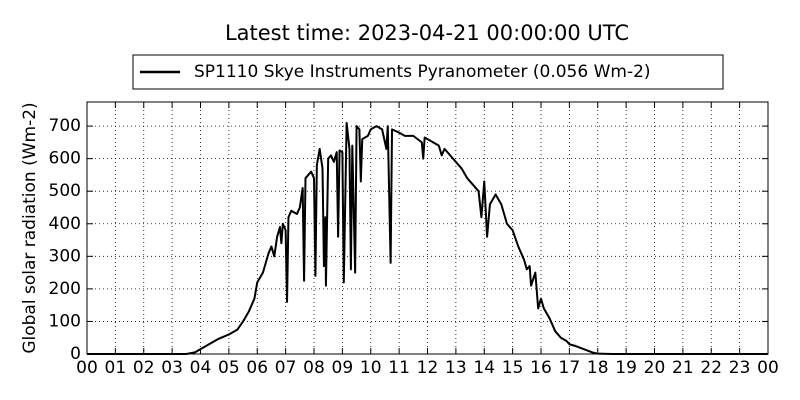 The height and width of the screenshot is (400, 800). What do you see at coordinates (711, 368) in the screenshot?
I see `x-tick-label: 22` at bounding box center [711, 368].